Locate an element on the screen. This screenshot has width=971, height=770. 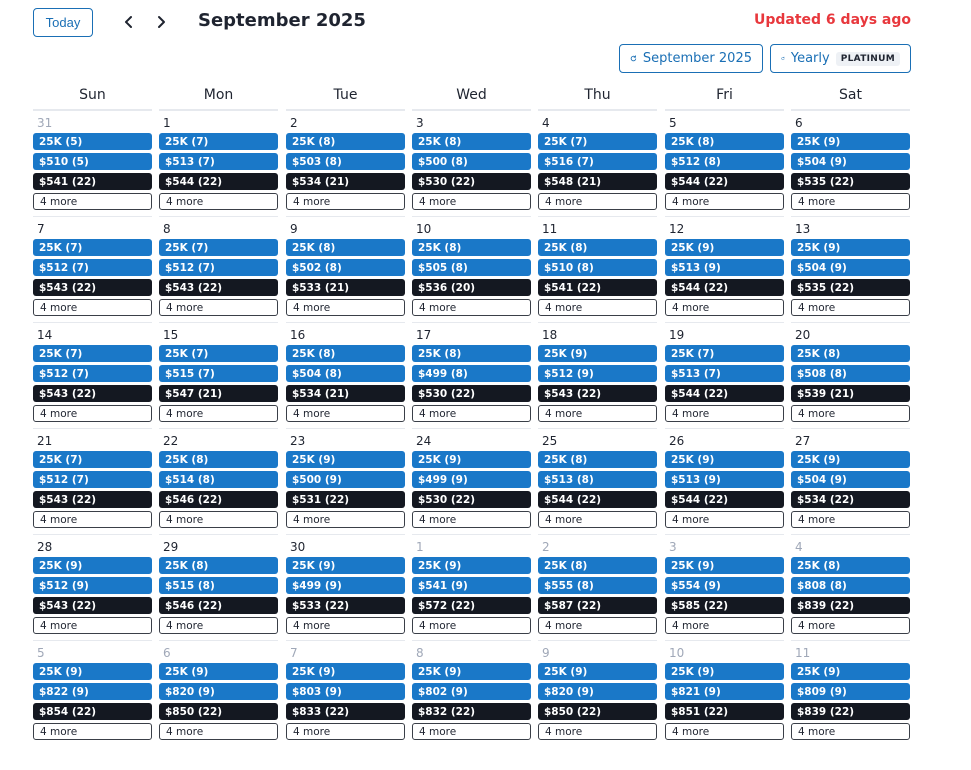
event-price-alt: $572 (22) is located at coordinates (471, 605).